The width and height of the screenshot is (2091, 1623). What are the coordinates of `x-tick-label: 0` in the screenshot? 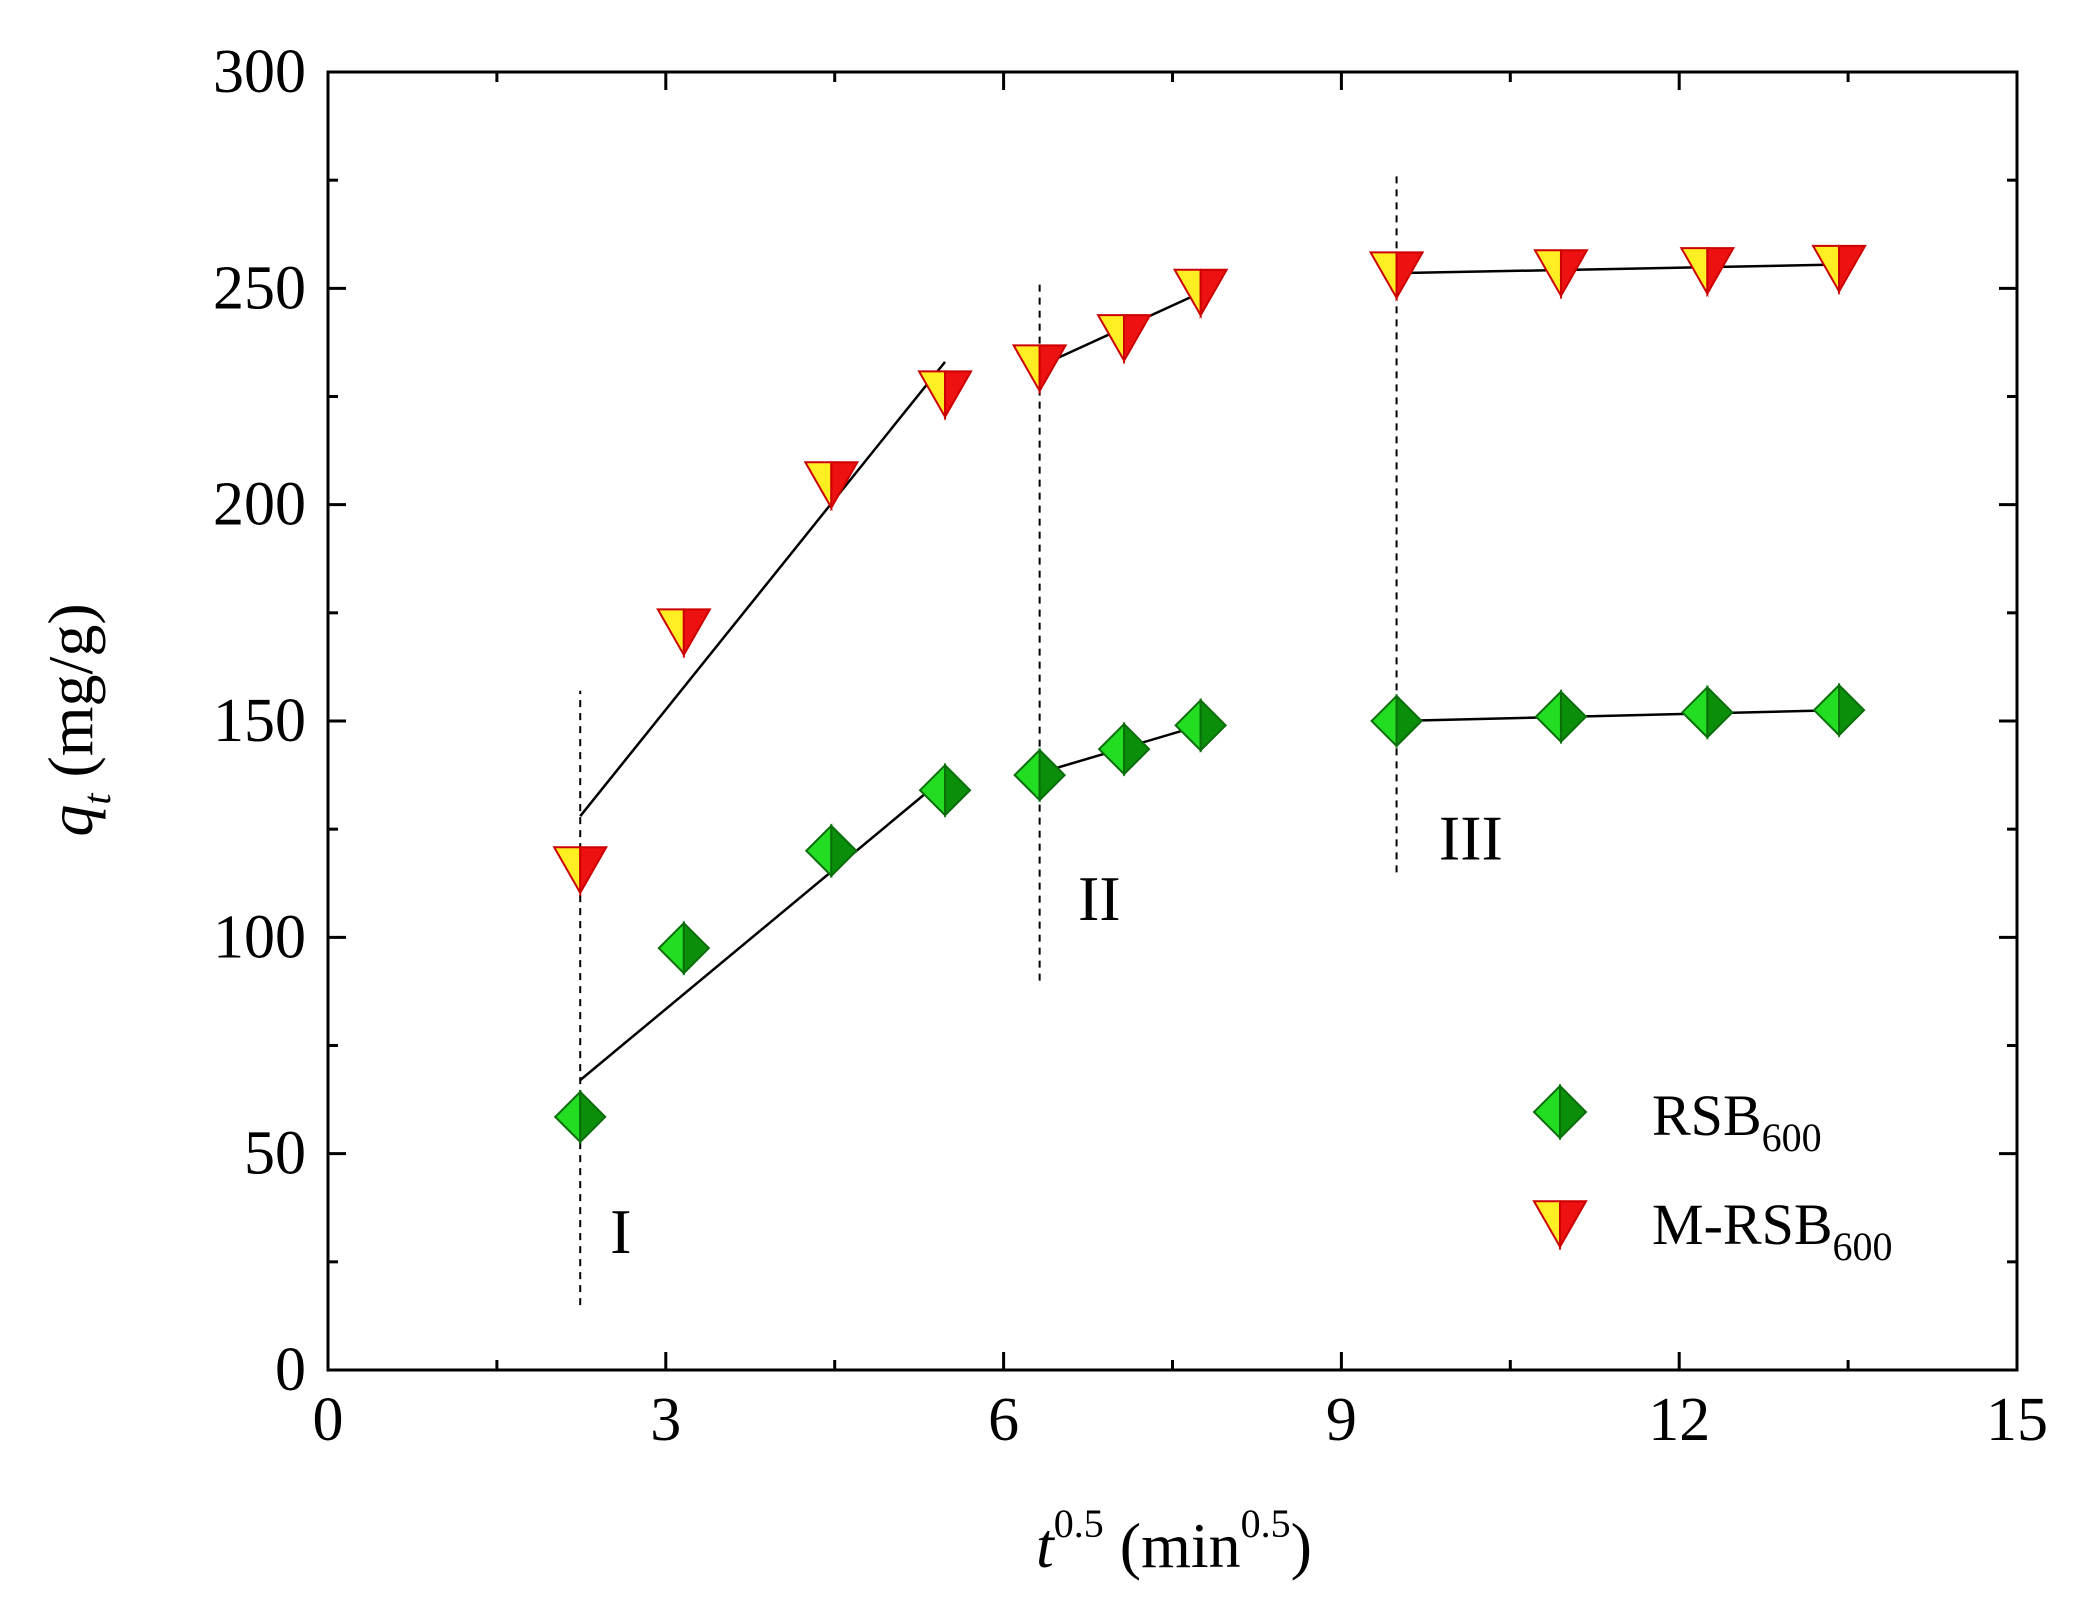 It's located at (328, 1420).